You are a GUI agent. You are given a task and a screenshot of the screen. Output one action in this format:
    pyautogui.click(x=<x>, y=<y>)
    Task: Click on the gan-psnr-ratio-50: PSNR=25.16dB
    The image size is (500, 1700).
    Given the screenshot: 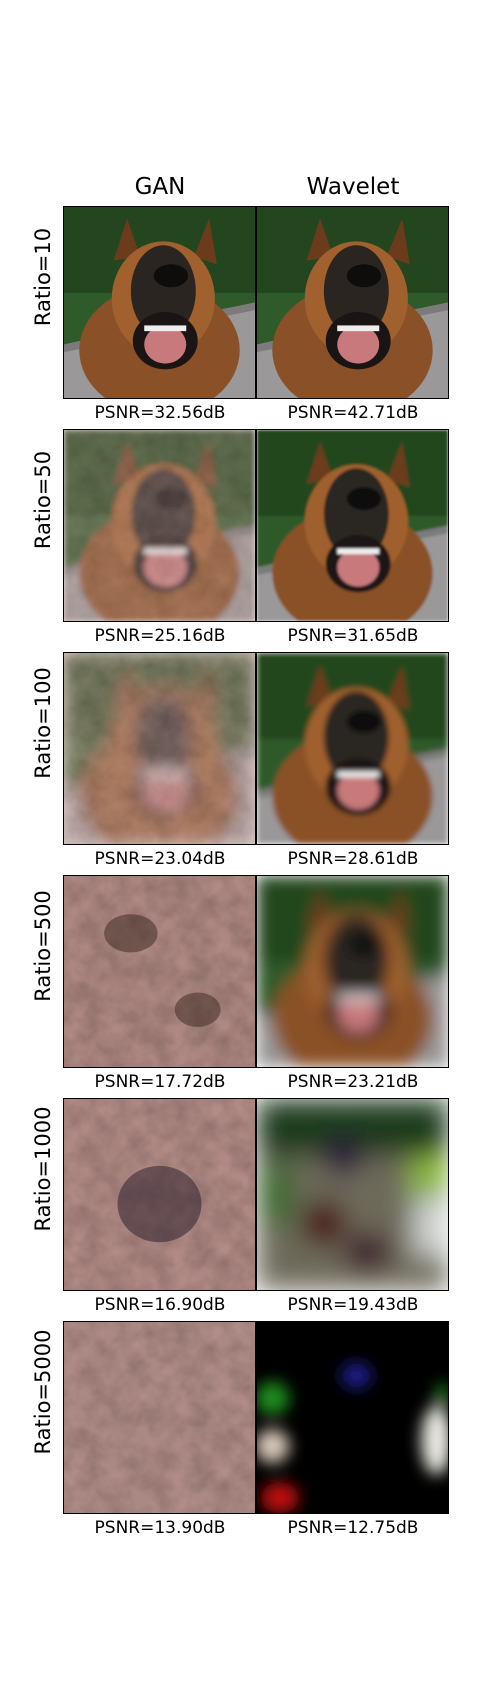 What is the action you would take?
    pyautogui.click(x=160, y=636)
    